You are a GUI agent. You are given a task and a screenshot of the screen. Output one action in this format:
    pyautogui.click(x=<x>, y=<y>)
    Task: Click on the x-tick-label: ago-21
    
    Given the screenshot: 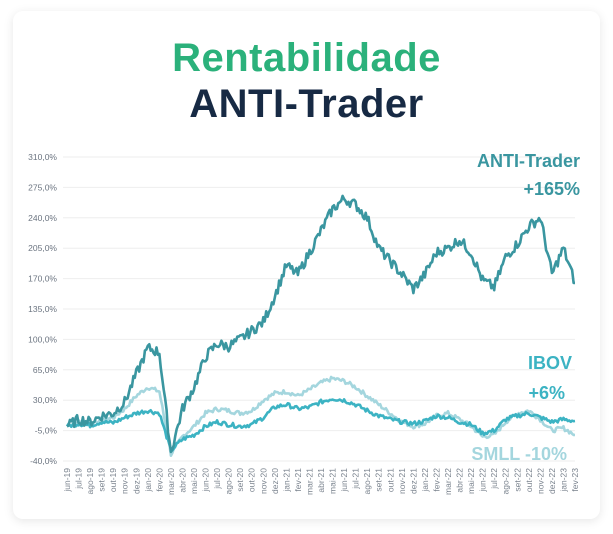 What is the action you would take?
    pyautogui.click(x=367, y=481)
    